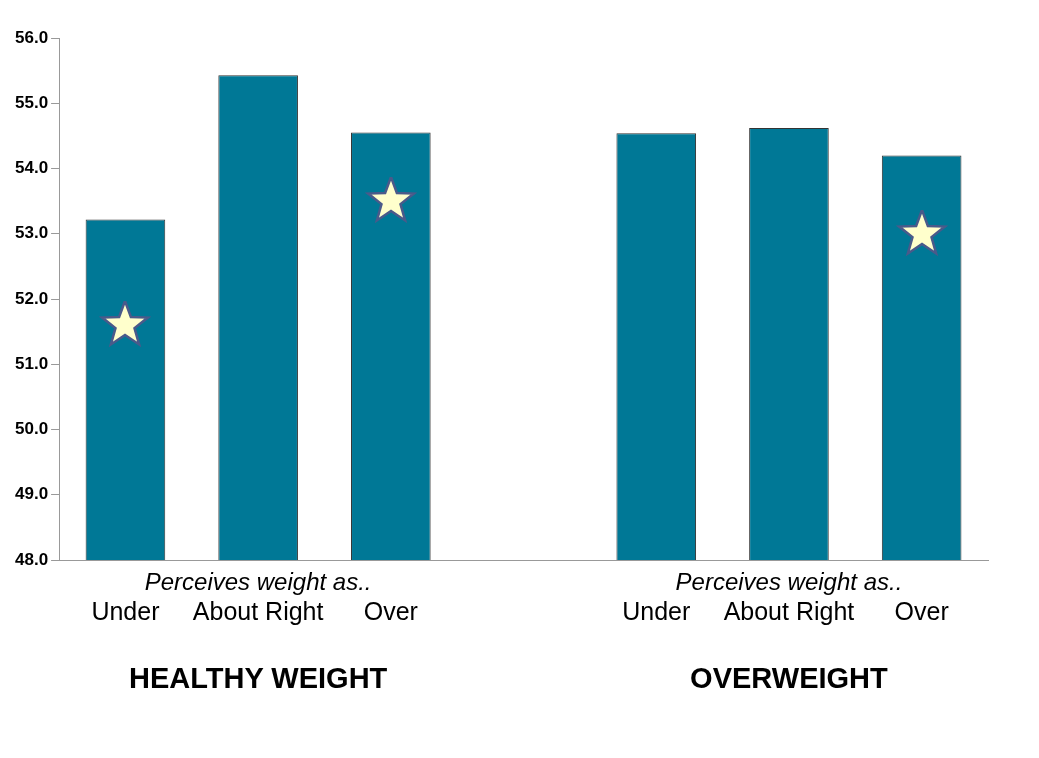  I want to click on y-tick-label: 54.0, so click(31, 168).